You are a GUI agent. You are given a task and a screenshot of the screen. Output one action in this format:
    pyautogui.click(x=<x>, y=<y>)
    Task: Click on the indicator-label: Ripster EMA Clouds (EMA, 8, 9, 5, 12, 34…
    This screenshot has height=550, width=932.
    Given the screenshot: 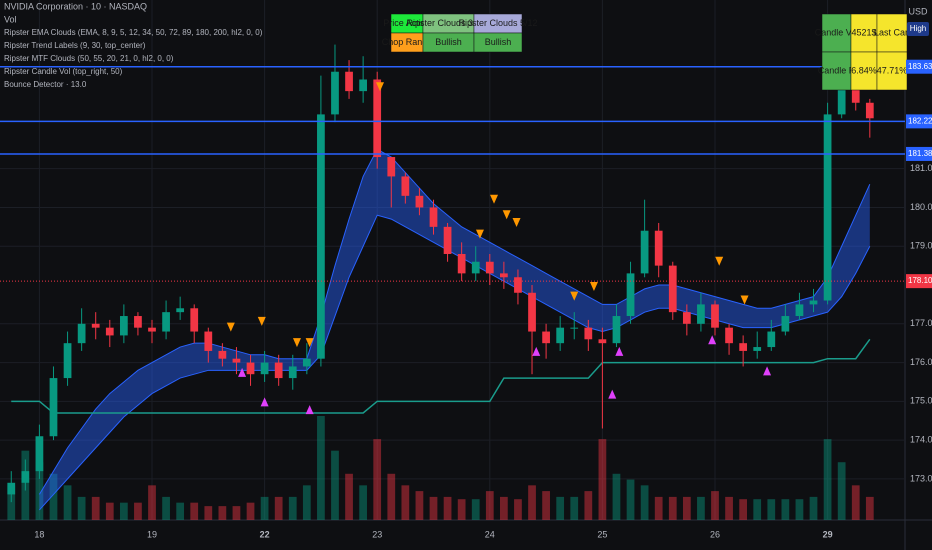 What is the action you would take?
    pyautogui.click(x=133, y=32)
    